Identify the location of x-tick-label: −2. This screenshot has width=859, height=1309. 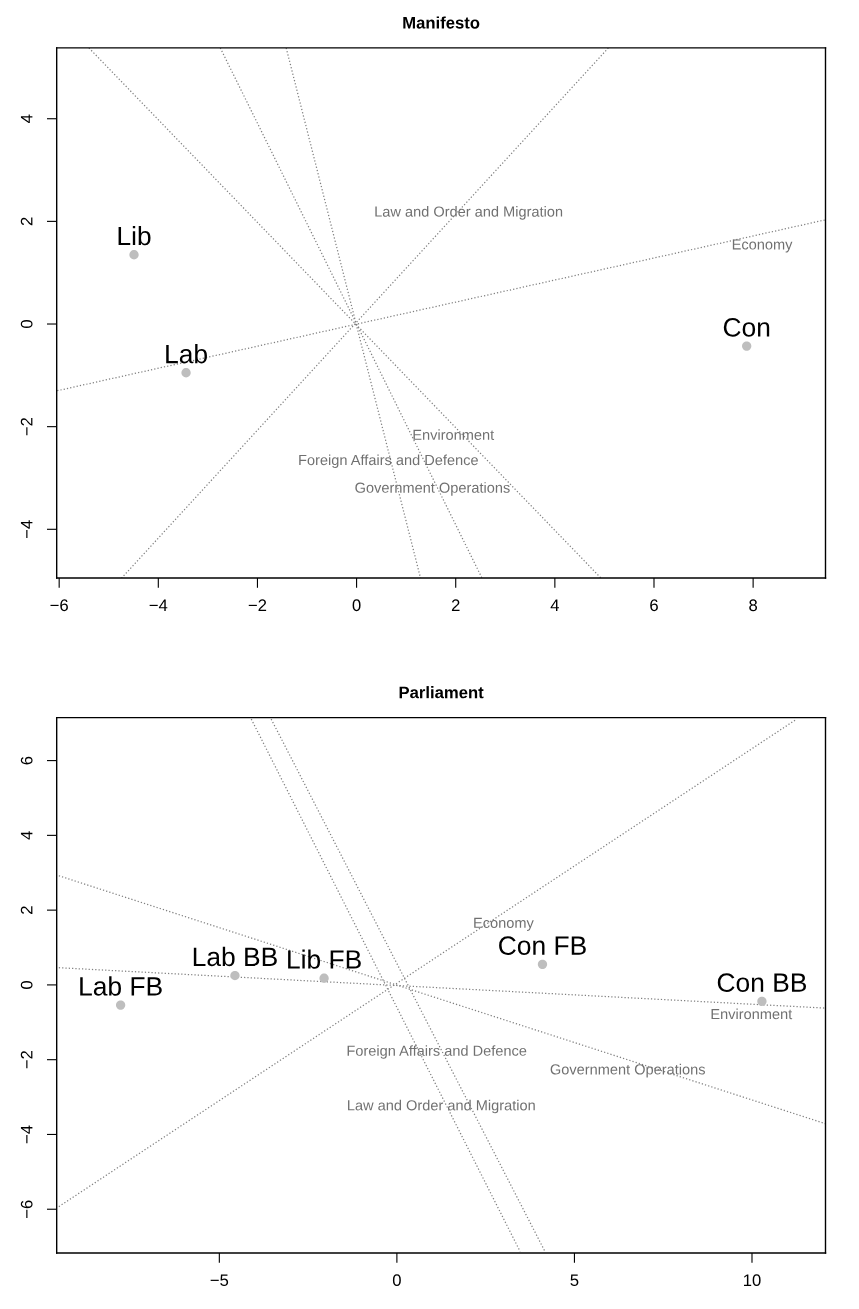
(257, 605).